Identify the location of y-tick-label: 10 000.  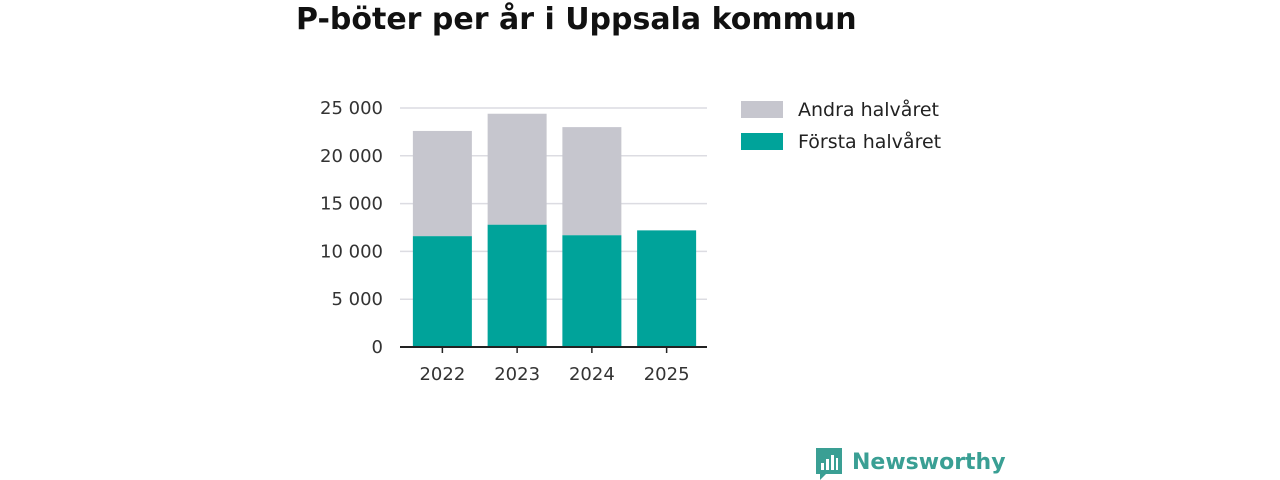
(351, 251).